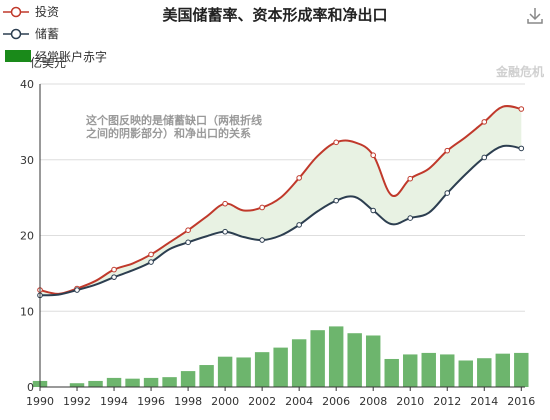  Describe the element at coordinates (151, 401) in the screenshot. I see `x-tick-label: 1996` at that location.